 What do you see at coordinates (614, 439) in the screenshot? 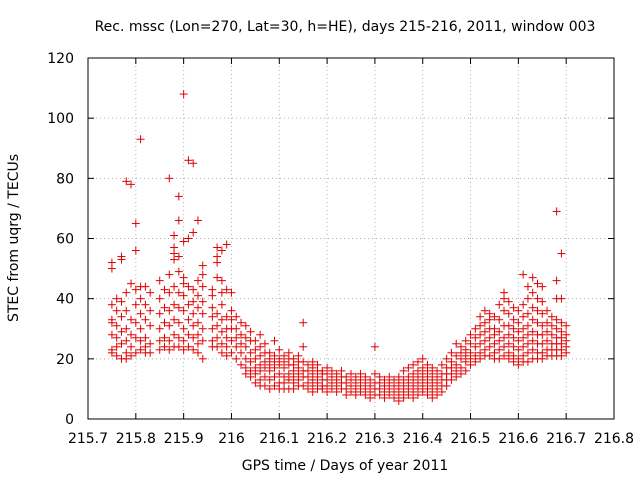
I see `x-tick-label: 216.8` at bounding box center [614, 439].